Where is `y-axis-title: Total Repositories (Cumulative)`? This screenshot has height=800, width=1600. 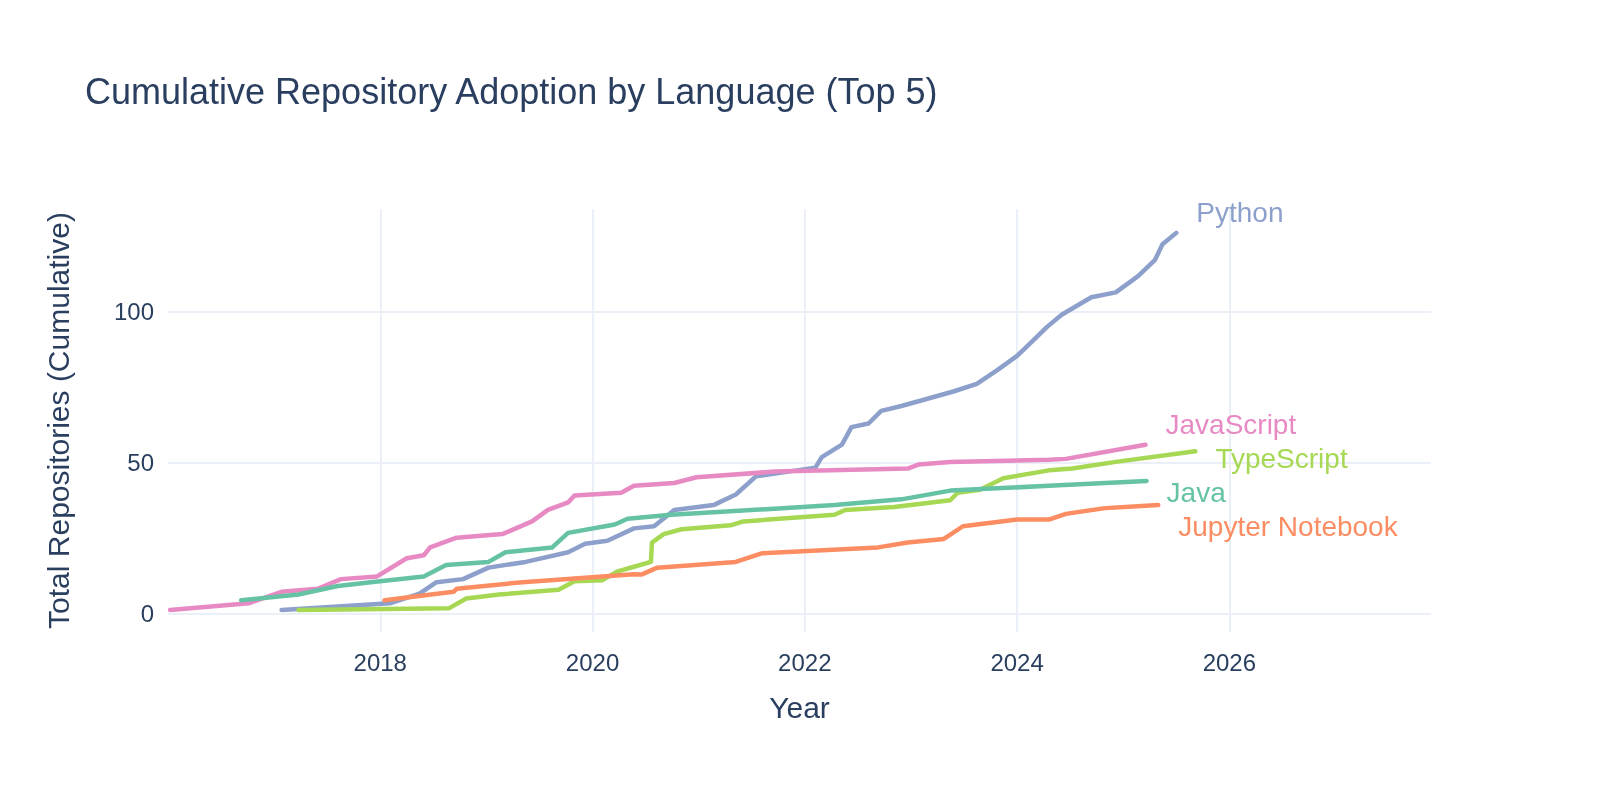 y-axis-title: Total Repositories (Cumulative) is located at coordinates (58, 420).